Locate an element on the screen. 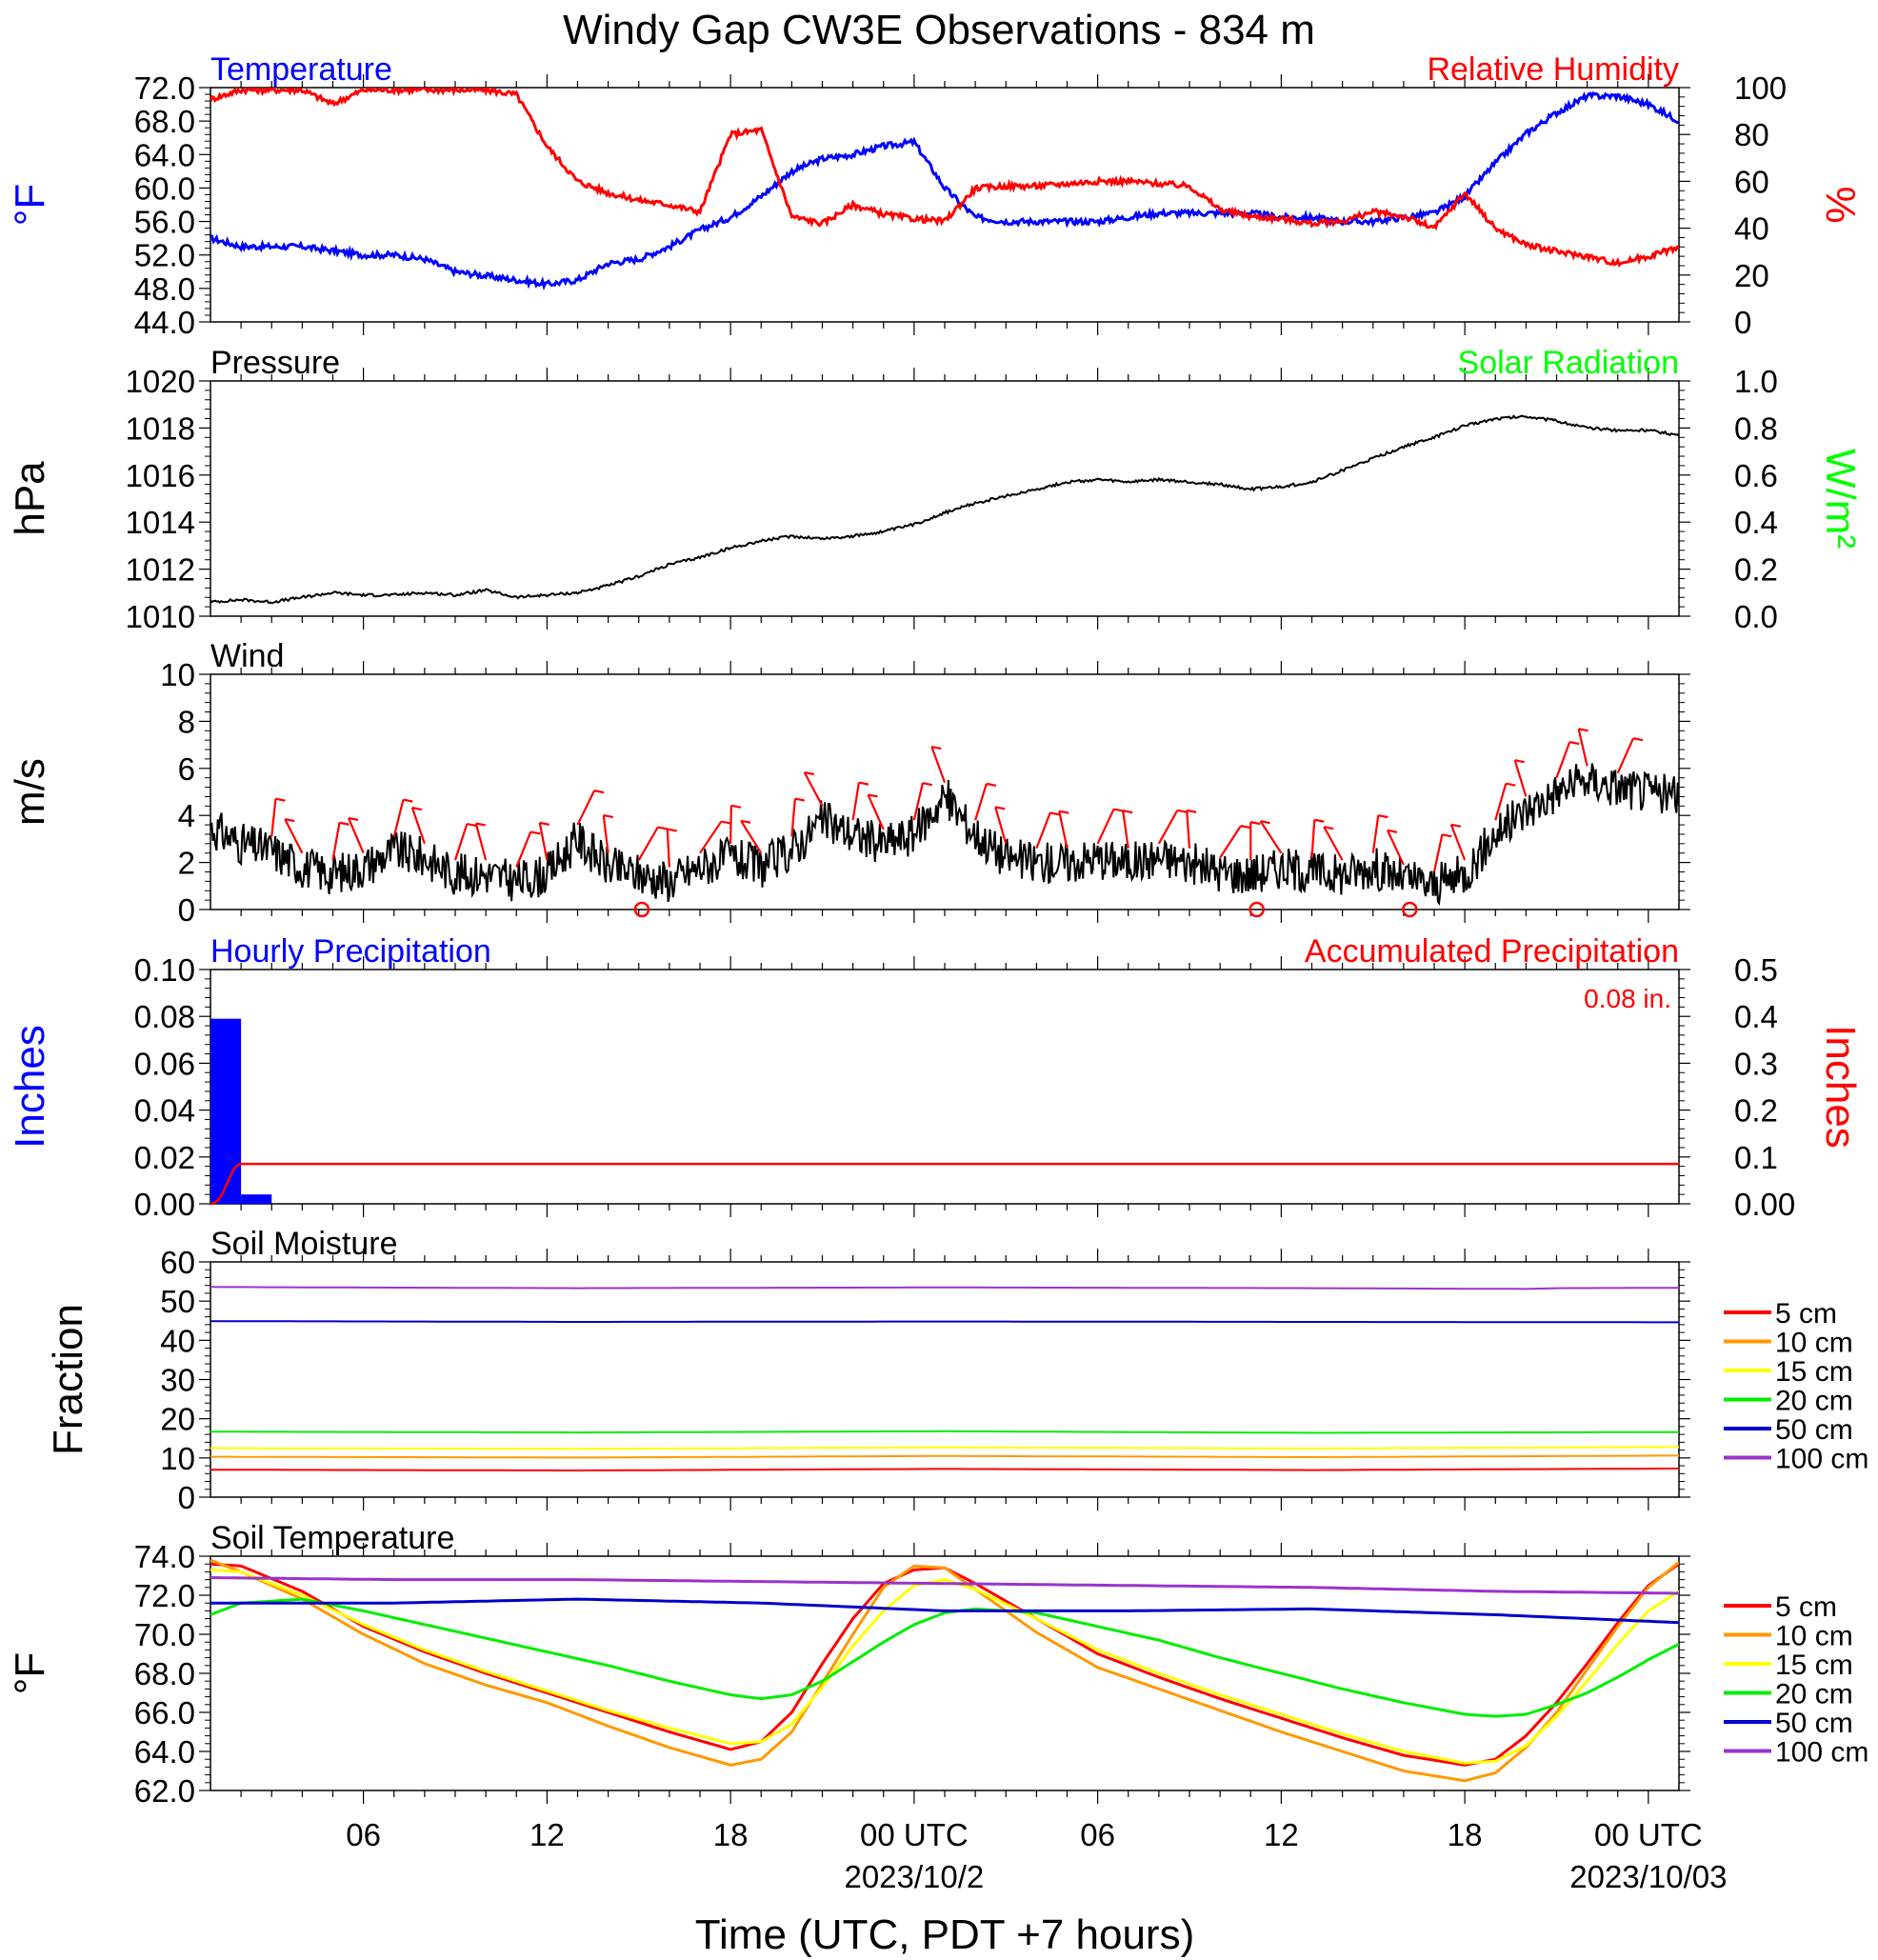 Image resolution: width=1878 pixels, height=1960 pixels. legend-label: 5 cm is located at coordinates (1806, 1607).